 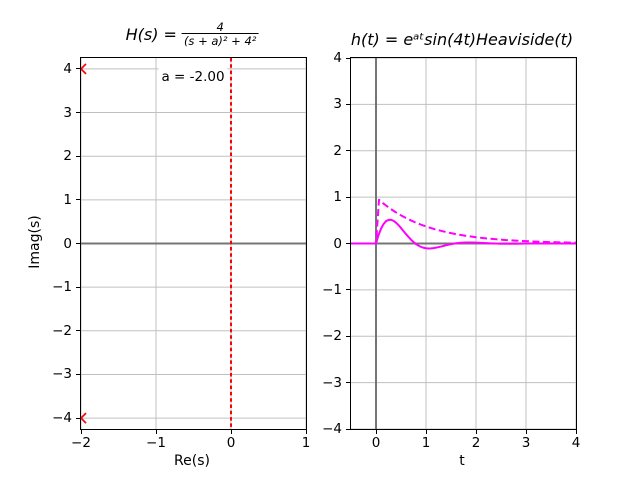 What do you see at coordinates (462, 461) in the screenshot?
I see `right-xaxis-label: t` at bounding box center [462, 461].